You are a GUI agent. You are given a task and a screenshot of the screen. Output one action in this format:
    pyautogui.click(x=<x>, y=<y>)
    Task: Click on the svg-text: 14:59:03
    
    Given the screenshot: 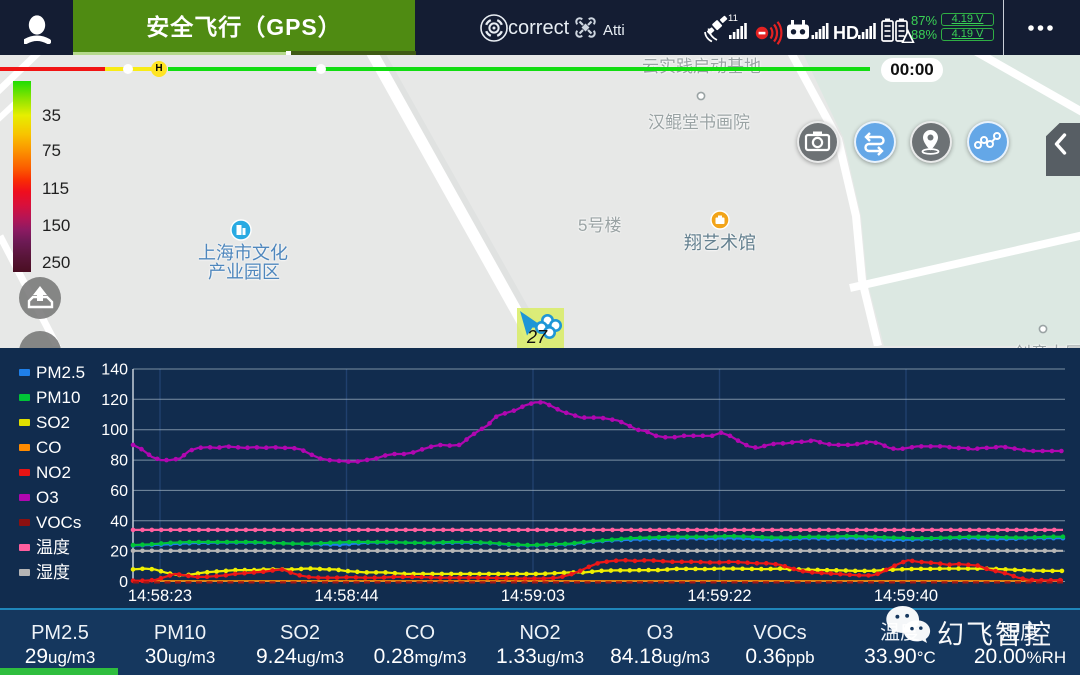 What is the action you would take?
    pyautogui.click(x=533, y=596)
    